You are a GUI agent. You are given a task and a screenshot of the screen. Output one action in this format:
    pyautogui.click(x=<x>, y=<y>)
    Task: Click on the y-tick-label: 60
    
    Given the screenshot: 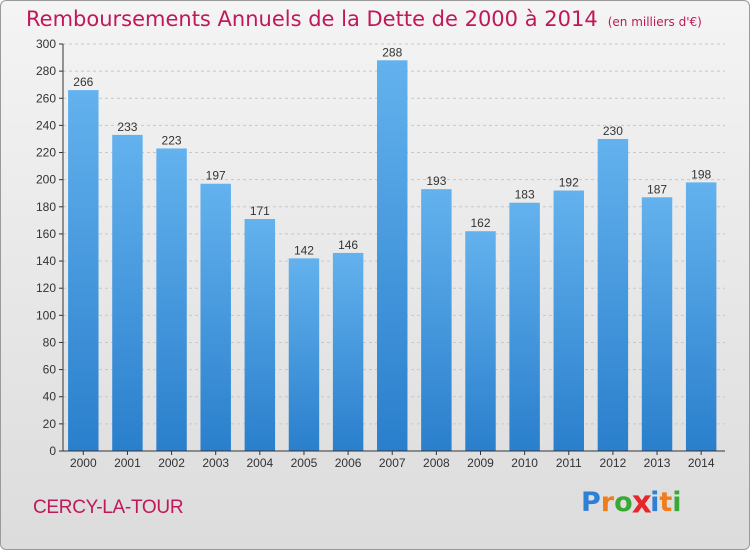 What is the action you would take?
    pyautogui.click(x=50, y=370)
    